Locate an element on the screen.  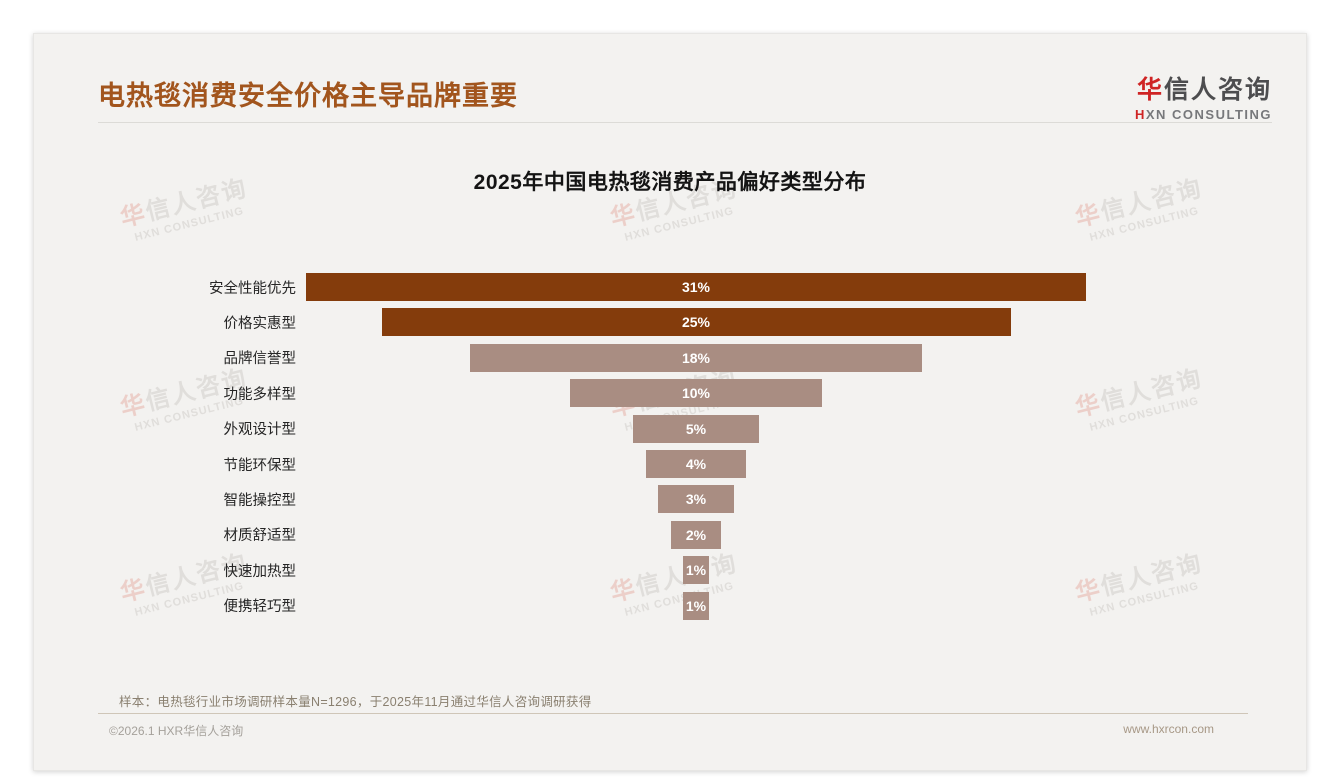
value-label: 2% is located at coordinates (696, 534).